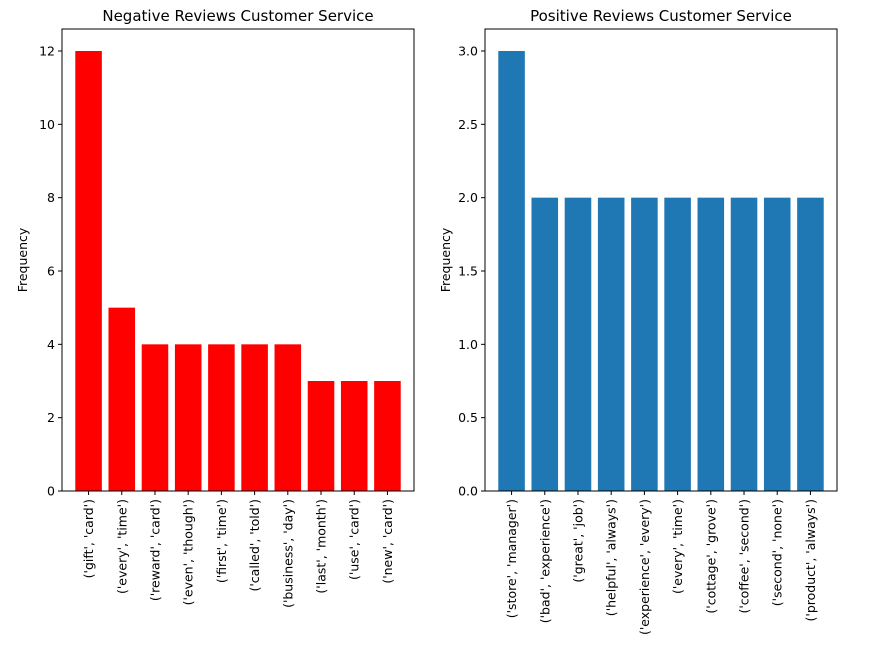 The width and height of the screenshot is (894, 656). I want to click on y-tick-label: 6, so click(51, 271).